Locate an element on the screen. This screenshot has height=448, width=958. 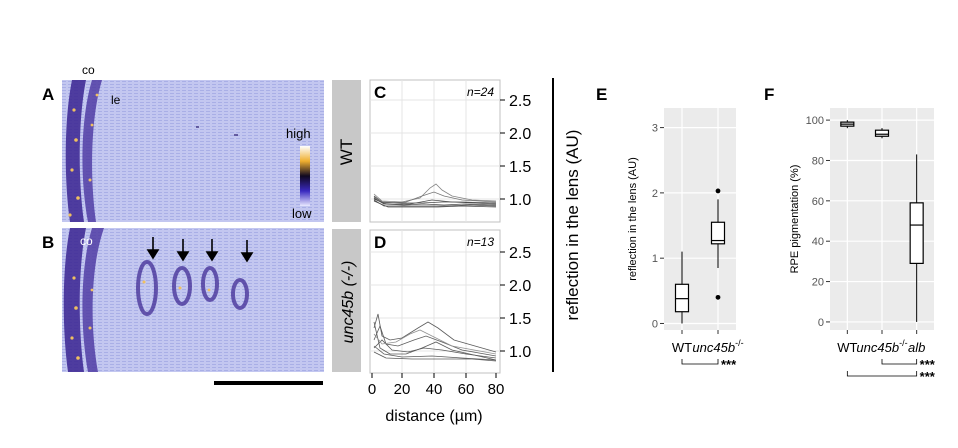
label-lens-a: le is located at coordinates (116, 100).